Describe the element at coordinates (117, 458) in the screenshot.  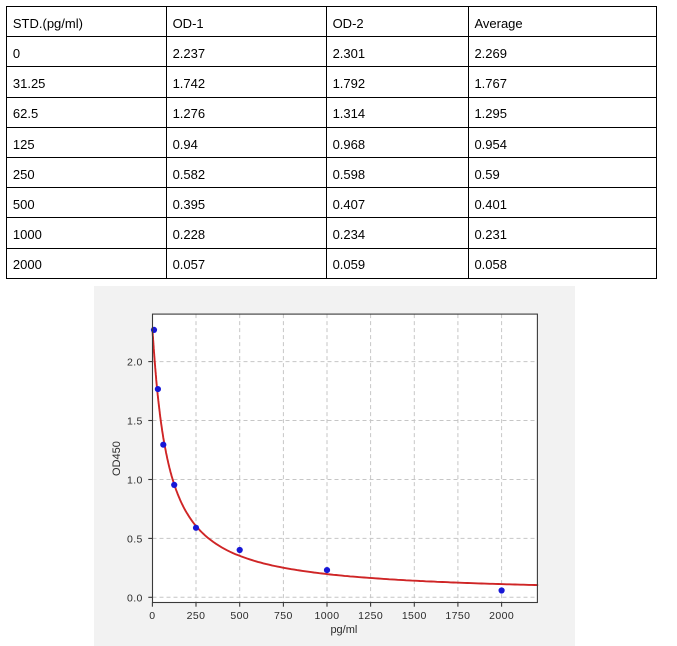
I see `svg-text: OD450` at that location.